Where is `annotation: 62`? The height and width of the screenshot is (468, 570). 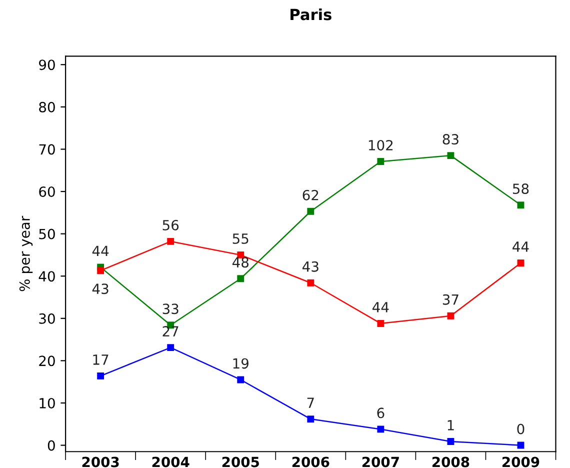 annotation: 62 is located at coordinates (310, 195).